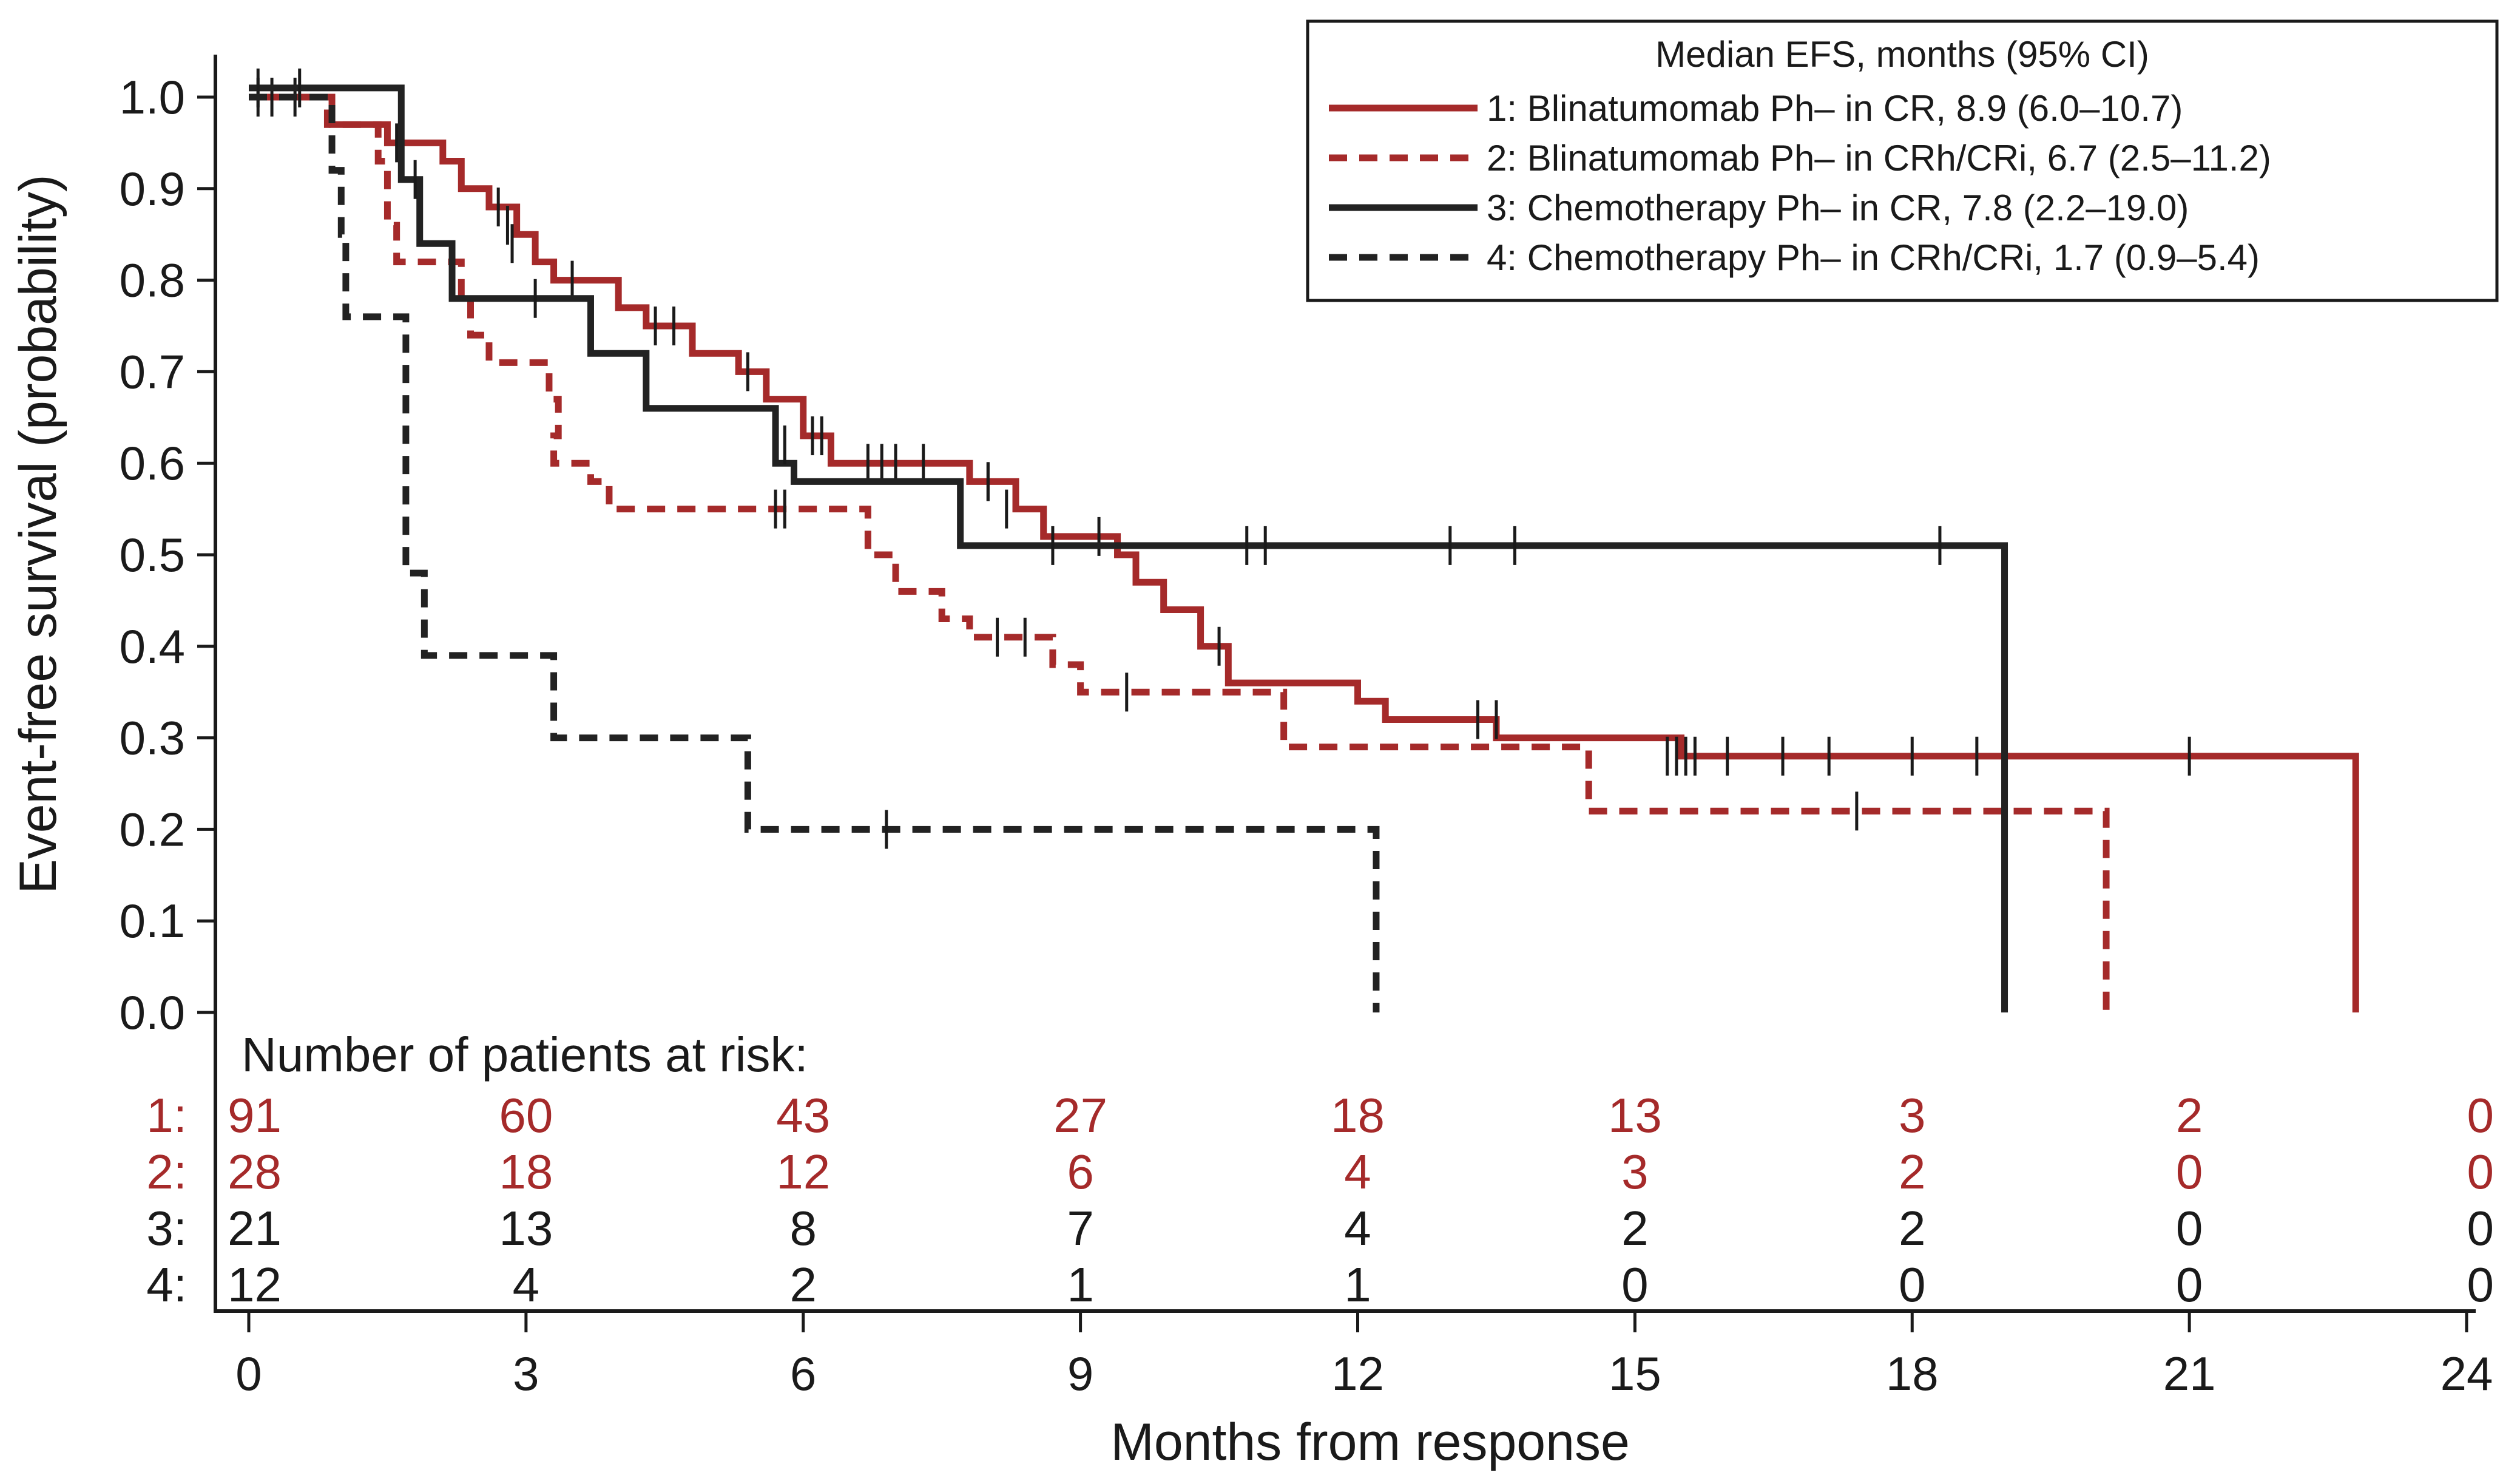 This screenshot has height=1478, width=2520. What do you see at coordinates (526, 1373) in the screenshot?
I see `x-tick-label: 3` at bounding box center [526, 1373].